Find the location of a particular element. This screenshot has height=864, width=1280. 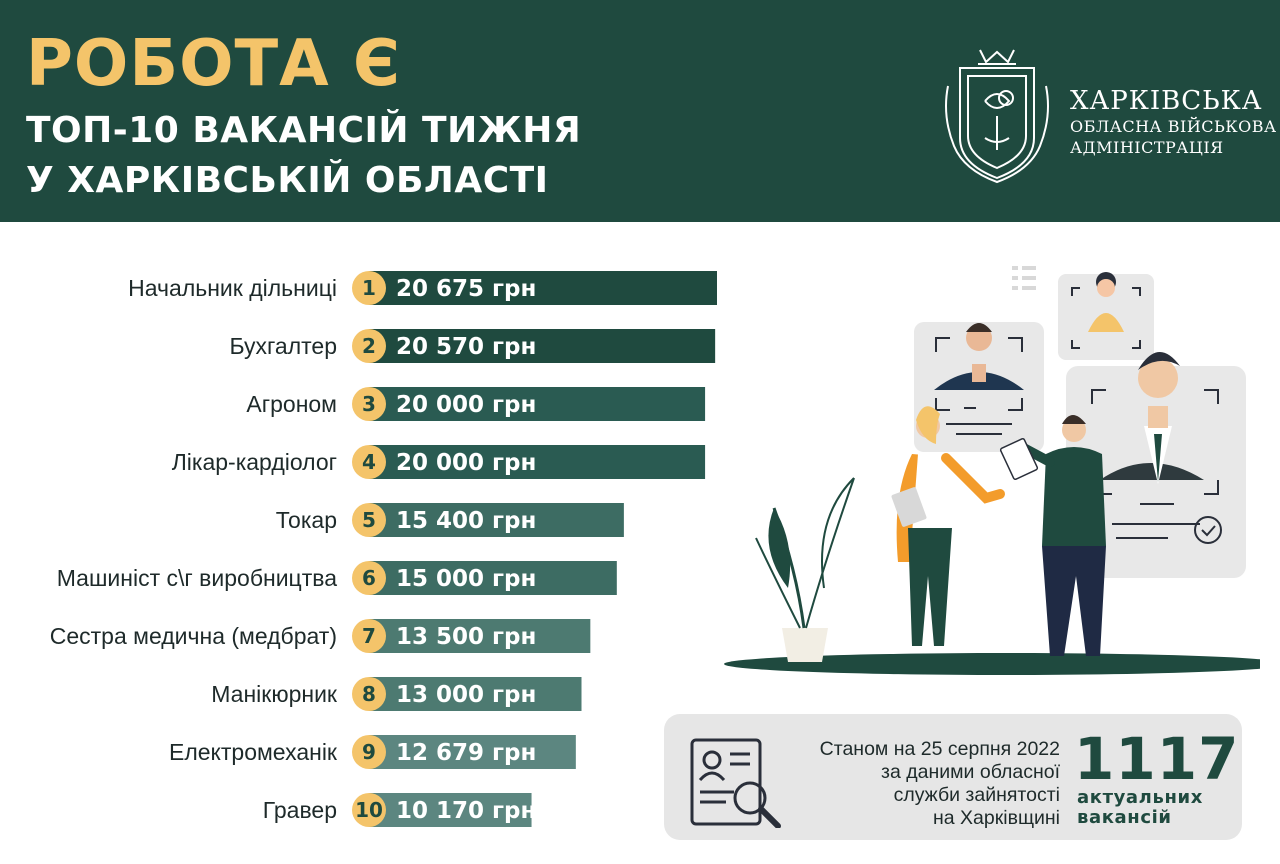

job-label-6: Машиніст с\г виробництва is located at coordinates (197, 578).